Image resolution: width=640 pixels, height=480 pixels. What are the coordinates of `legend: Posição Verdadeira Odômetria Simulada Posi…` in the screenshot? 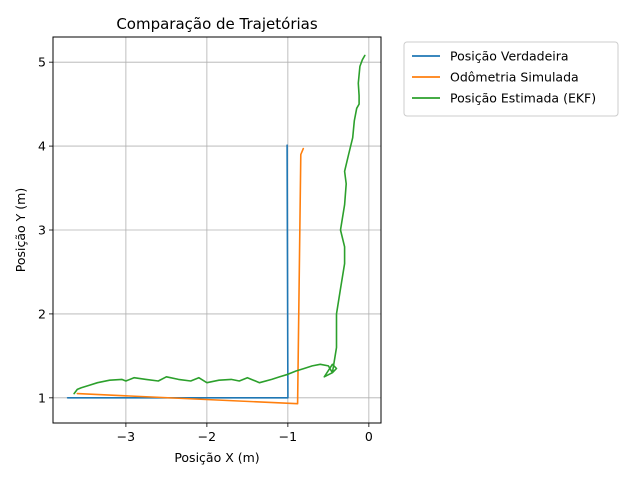 It's located at (511, 79).